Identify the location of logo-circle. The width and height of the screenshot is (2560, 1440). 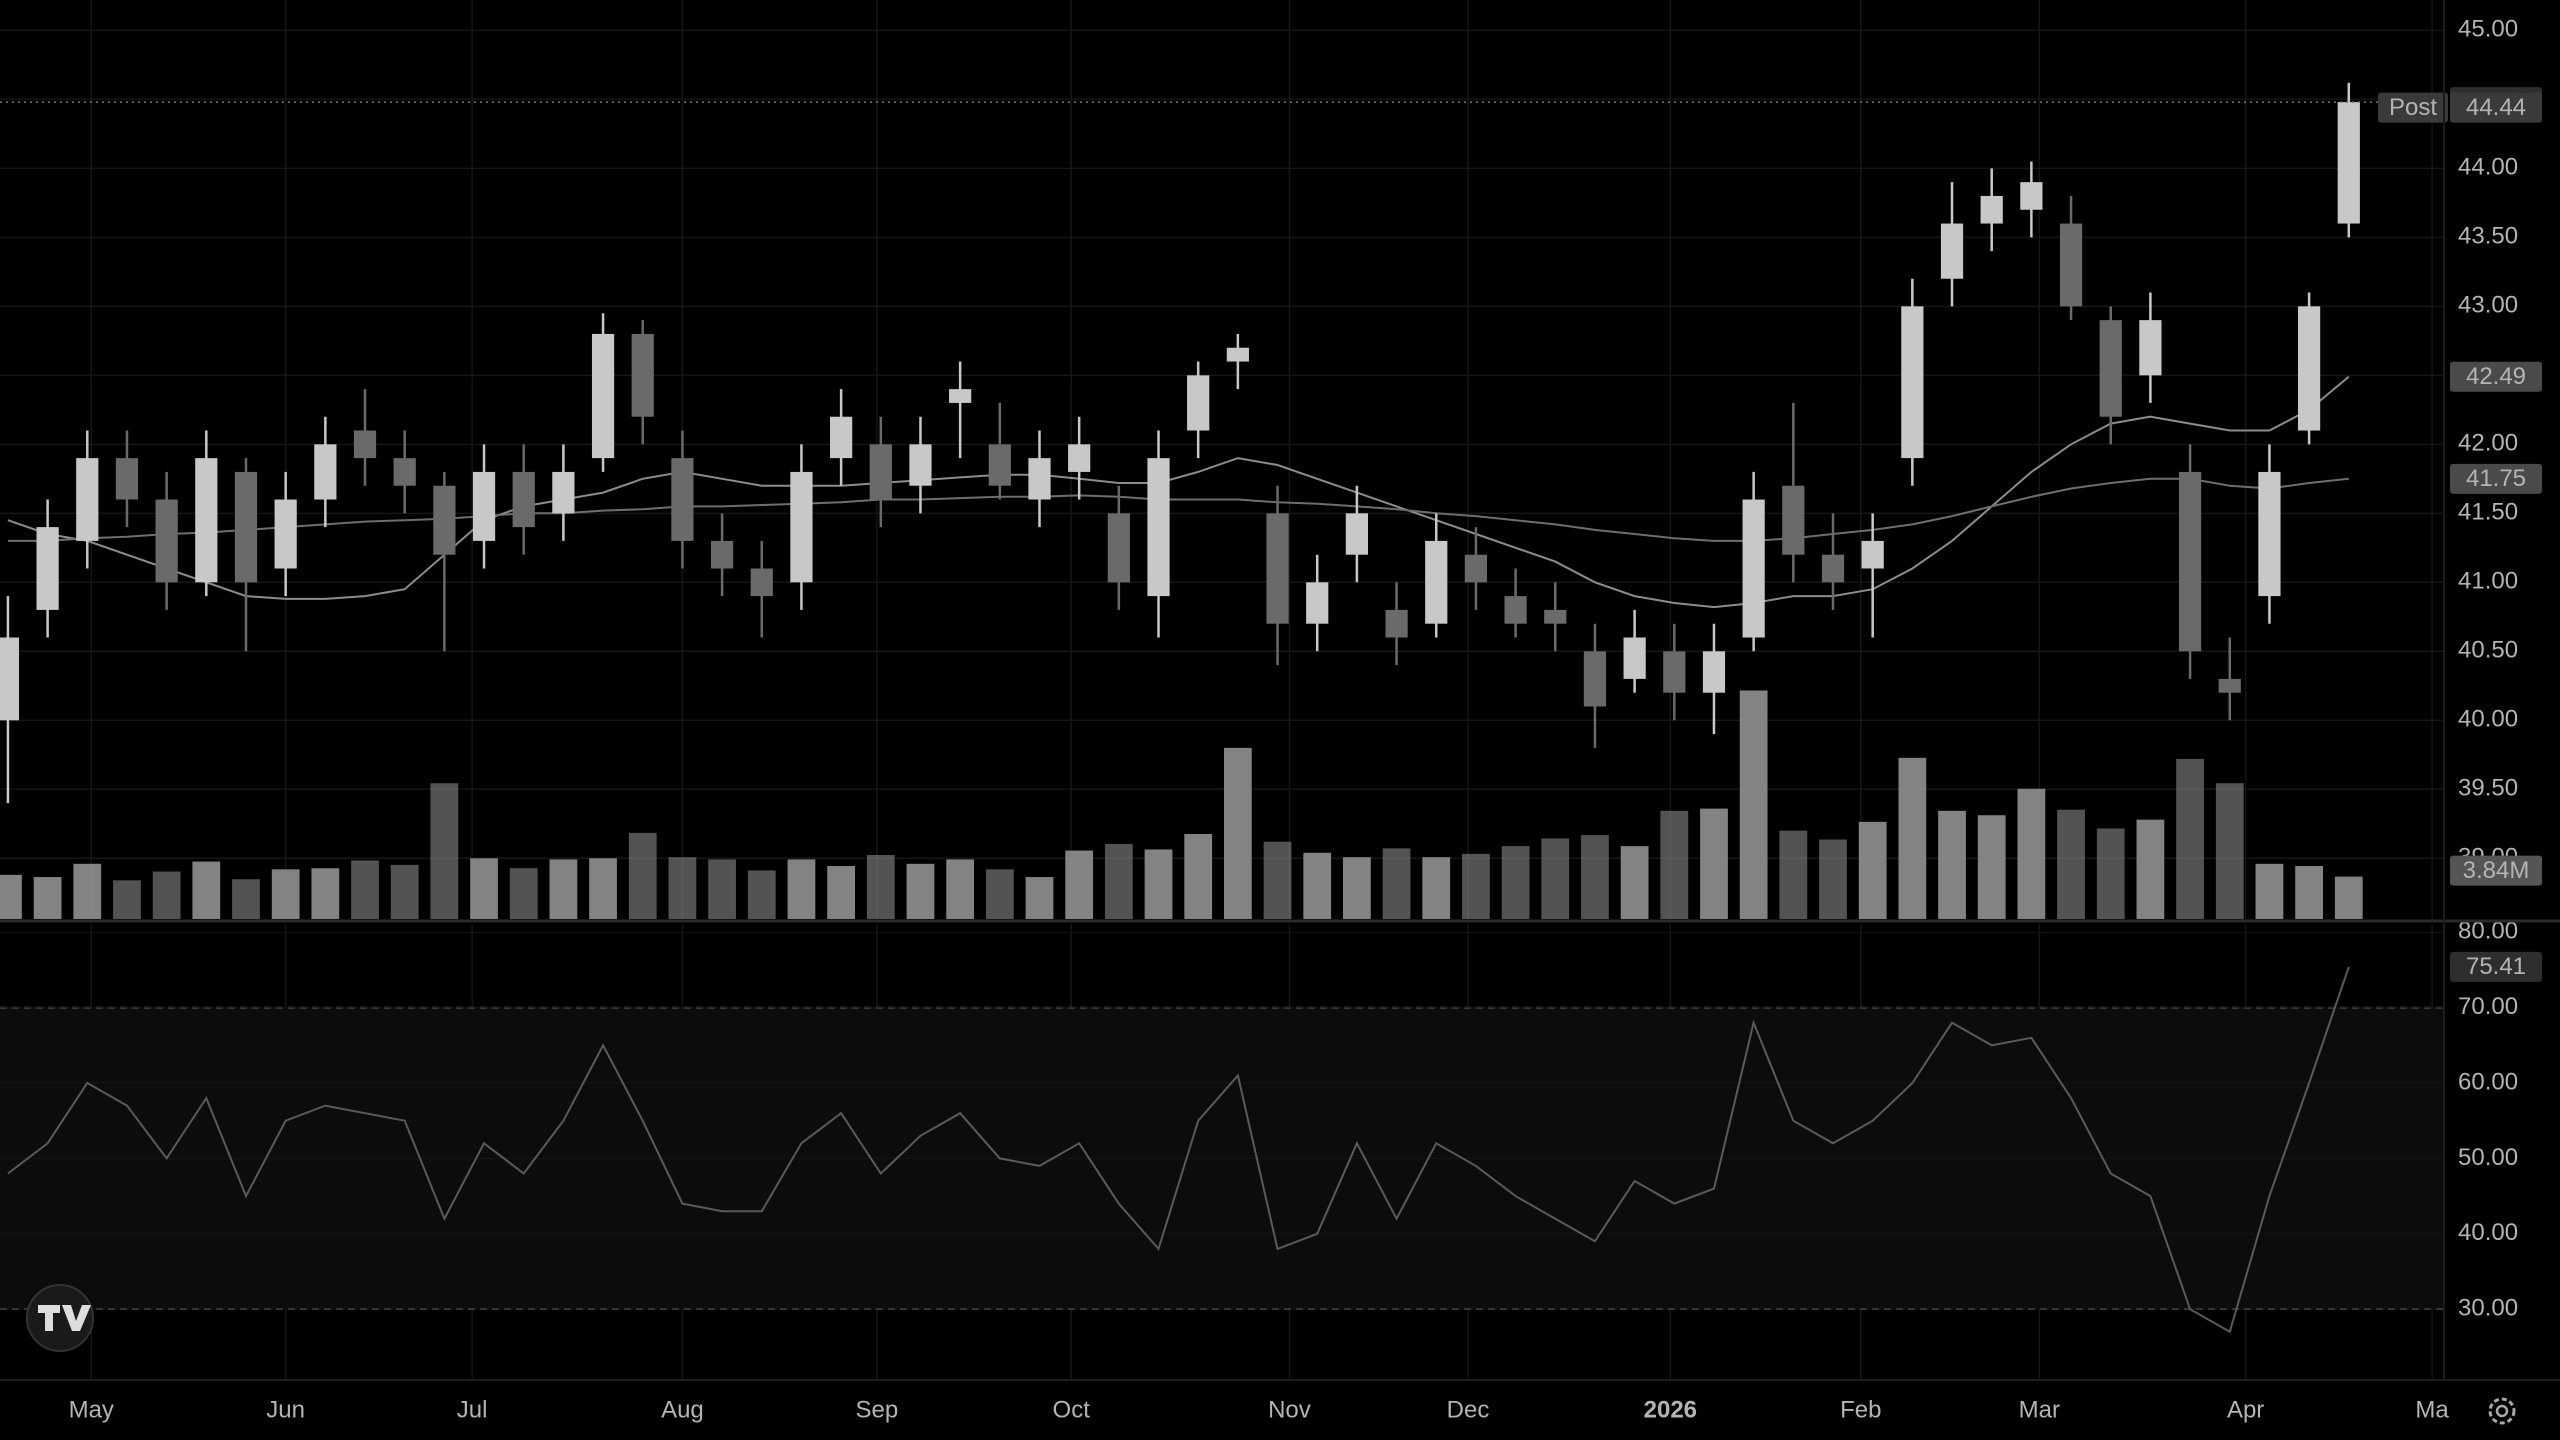
(60, 1318).